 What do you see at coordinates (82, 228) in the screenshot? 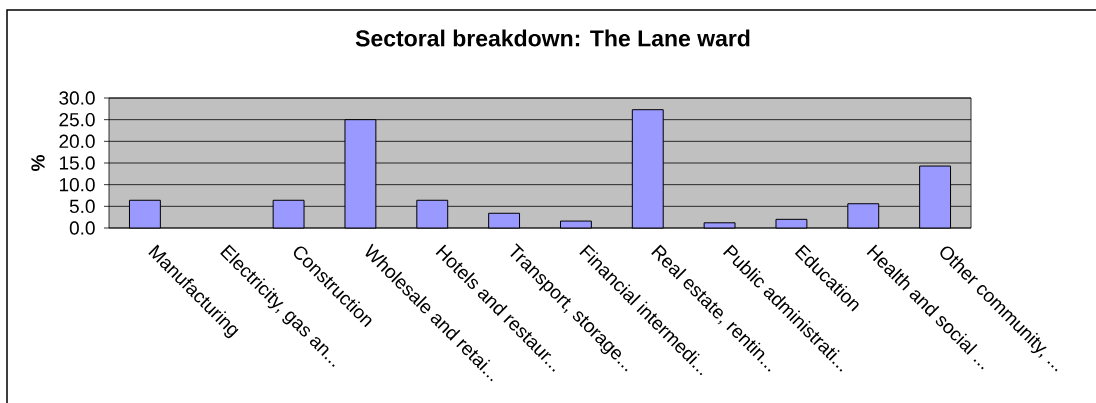
I see `y-tick-label: 0.0` at bounding box center [82, 228].